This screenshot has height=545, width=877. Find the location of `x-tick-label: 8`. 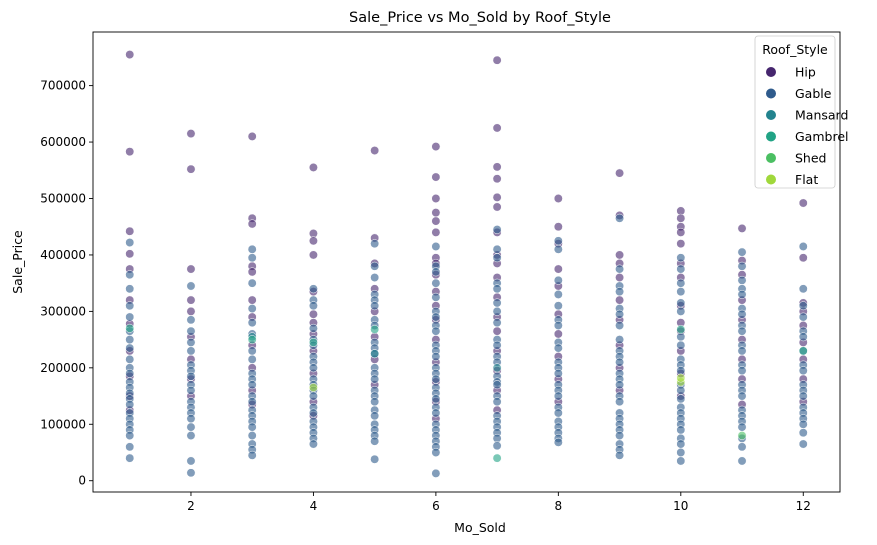

x-tick-label: 8 is located at coordinates (559, 506).